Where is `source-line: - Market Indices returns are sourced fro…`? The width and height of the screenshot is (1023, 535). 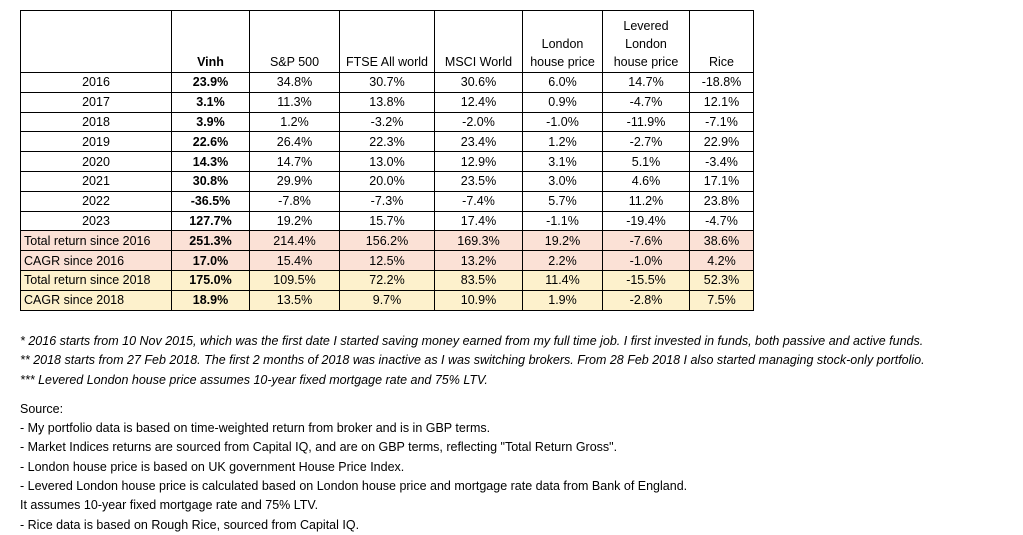 source-line: - Market Indices returns are sourced fro… is located at coordinates (319, 447).